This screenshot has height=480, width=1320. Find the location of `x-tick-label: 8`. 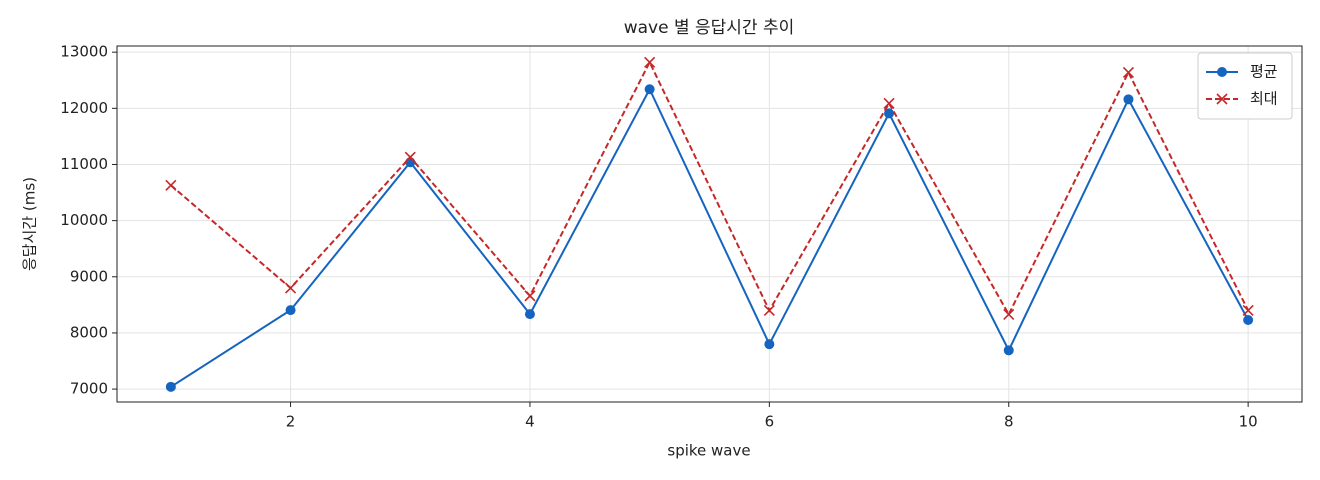

x-tick-label: 8 is located at coordinates (1009, 422).